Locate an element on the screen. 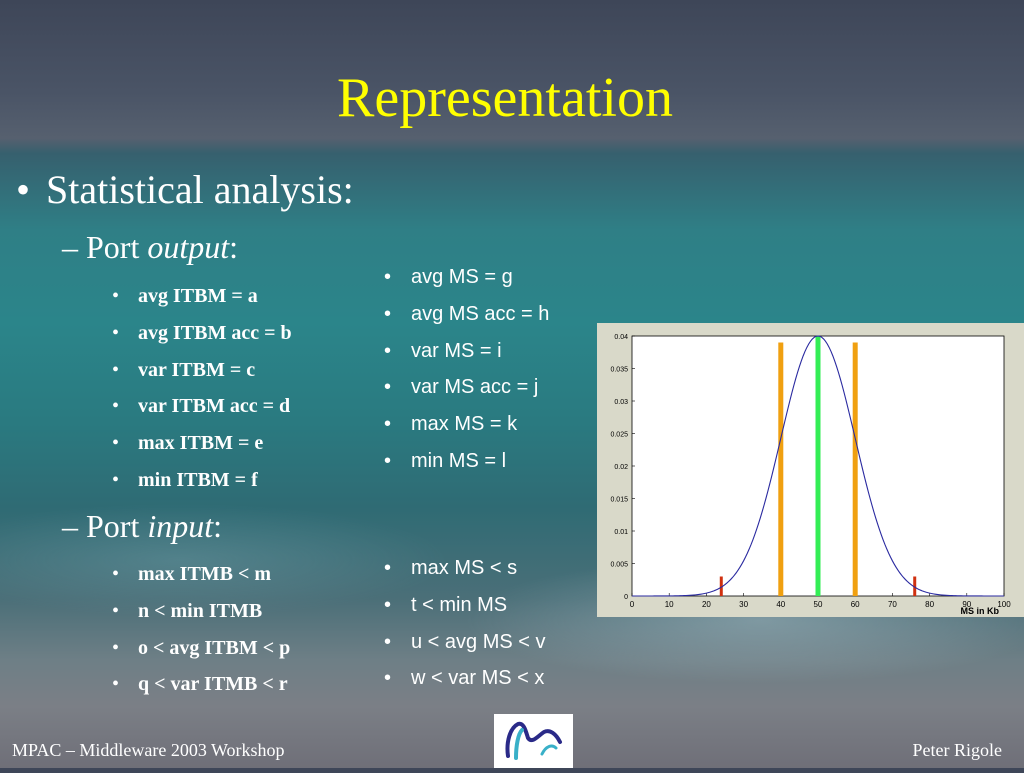  list-item: • var ITBM acc = d is located at coordinates (201, 406).